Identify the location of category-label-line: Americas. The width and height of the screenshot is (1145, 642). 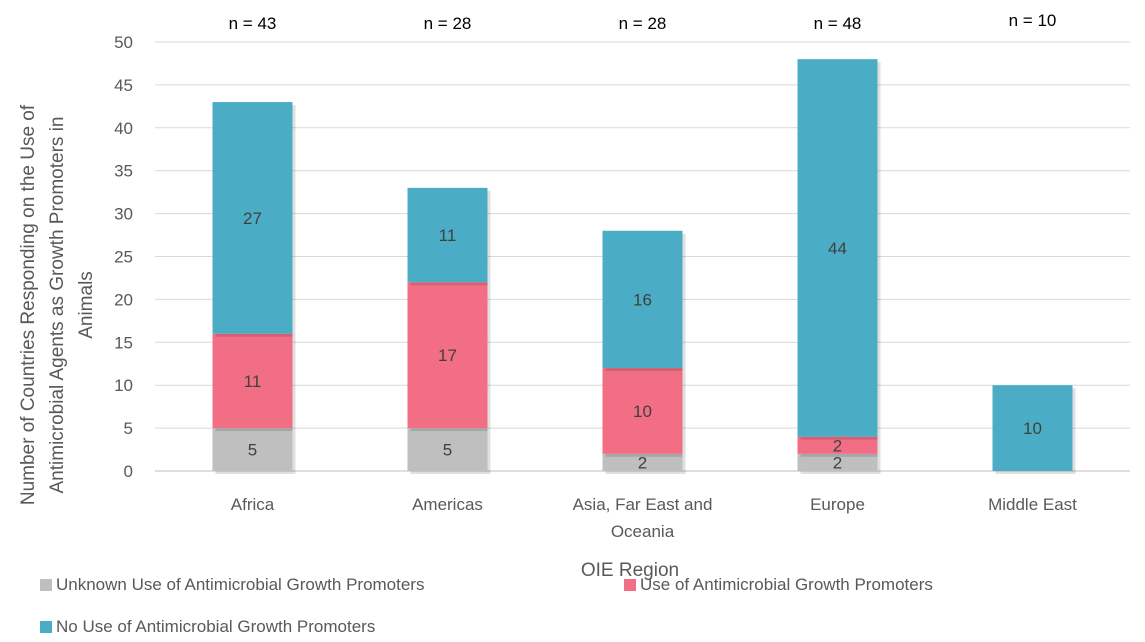
(447, 504).